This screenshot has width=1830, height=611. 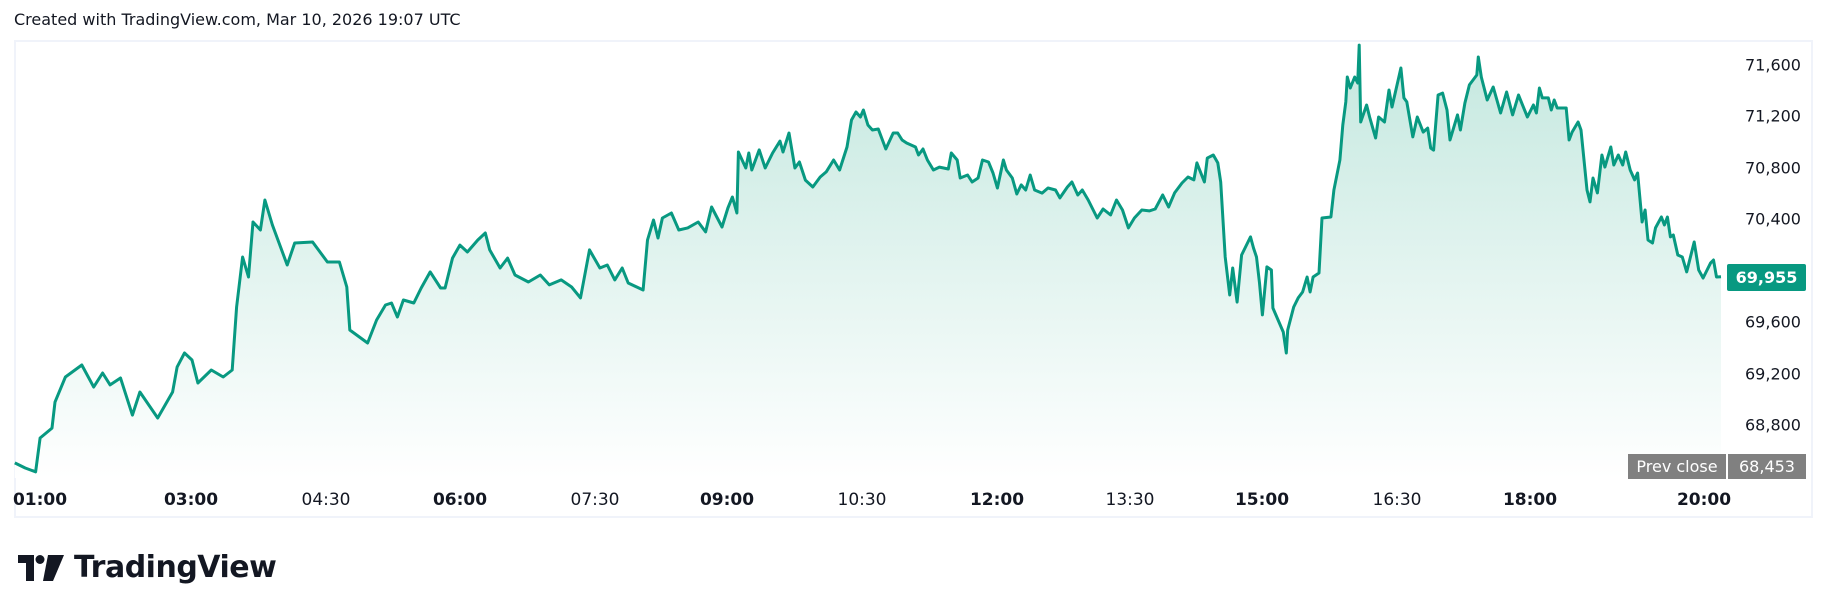 I want to click on time-tick-label: 13:30, so click(x=1130, y=500).